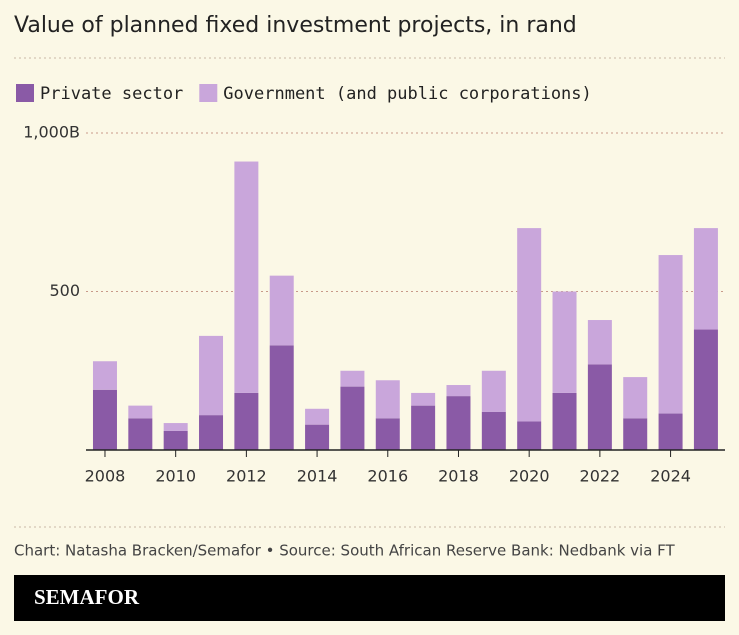 The width and height of the screenshot is (739, 635). I want to click on x-tick-label: 2022, so click(600, 476).